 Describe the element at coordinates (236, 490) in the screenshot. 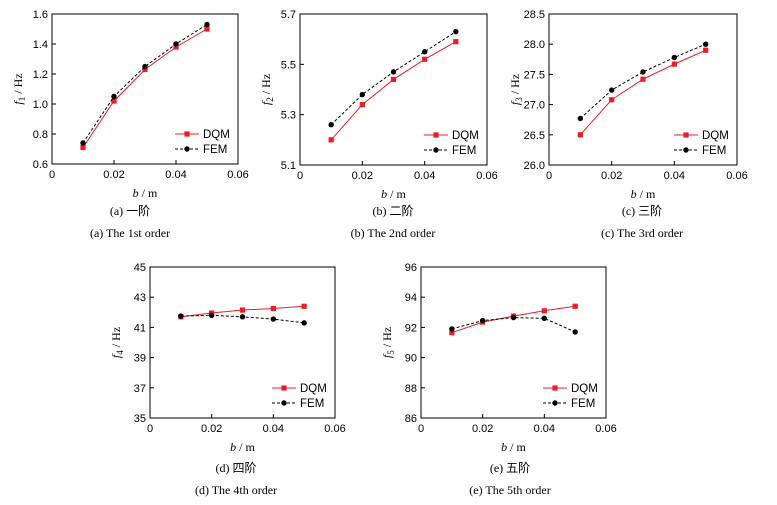

I see `caption-en: (d) The 4th order` at that location.